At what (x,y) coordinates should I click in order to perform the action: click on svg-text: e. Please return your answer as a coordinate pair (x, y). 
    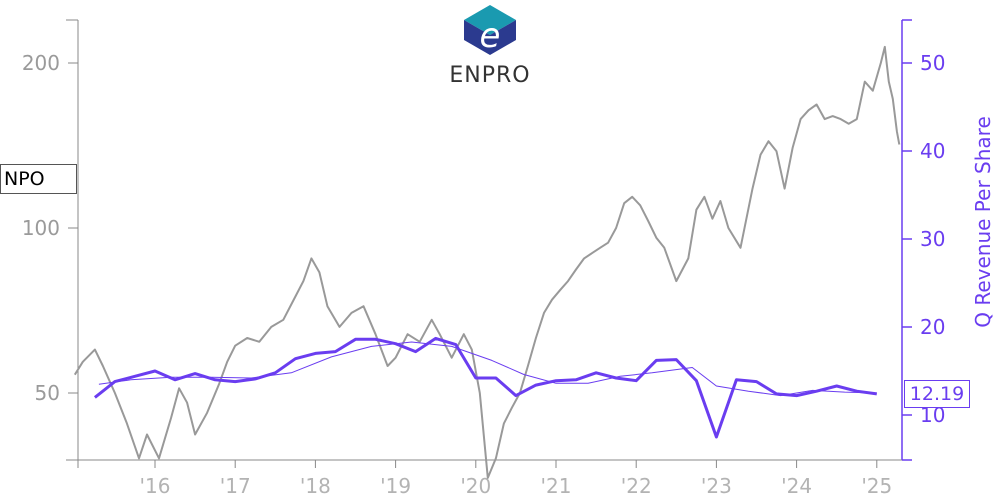
    Looking at the image, I should click on (490, 36).